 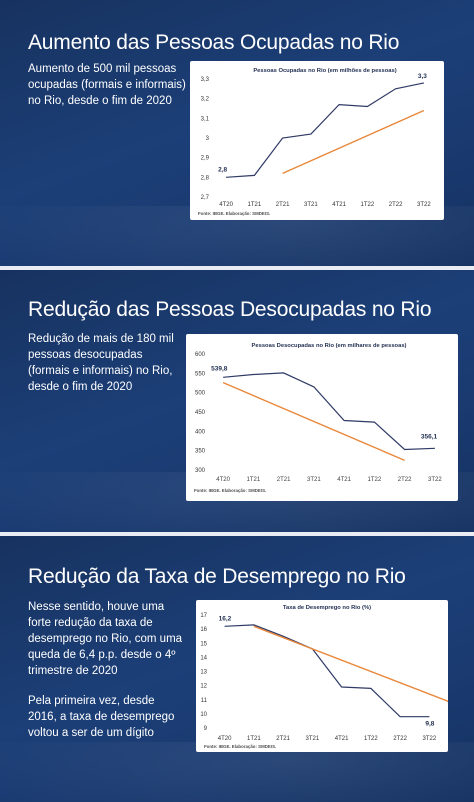 What do you see at coordinates (205, 100) in the screenshot?
I see `y-tick-label: 3,2` at bounding box center [205, 100].